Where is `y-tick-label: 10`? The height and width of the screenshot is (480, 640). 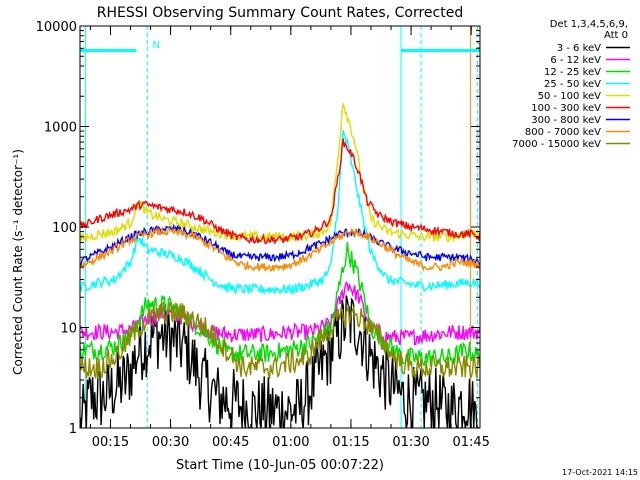
y-tick-label: 10 is located at coordinates (68, 329).